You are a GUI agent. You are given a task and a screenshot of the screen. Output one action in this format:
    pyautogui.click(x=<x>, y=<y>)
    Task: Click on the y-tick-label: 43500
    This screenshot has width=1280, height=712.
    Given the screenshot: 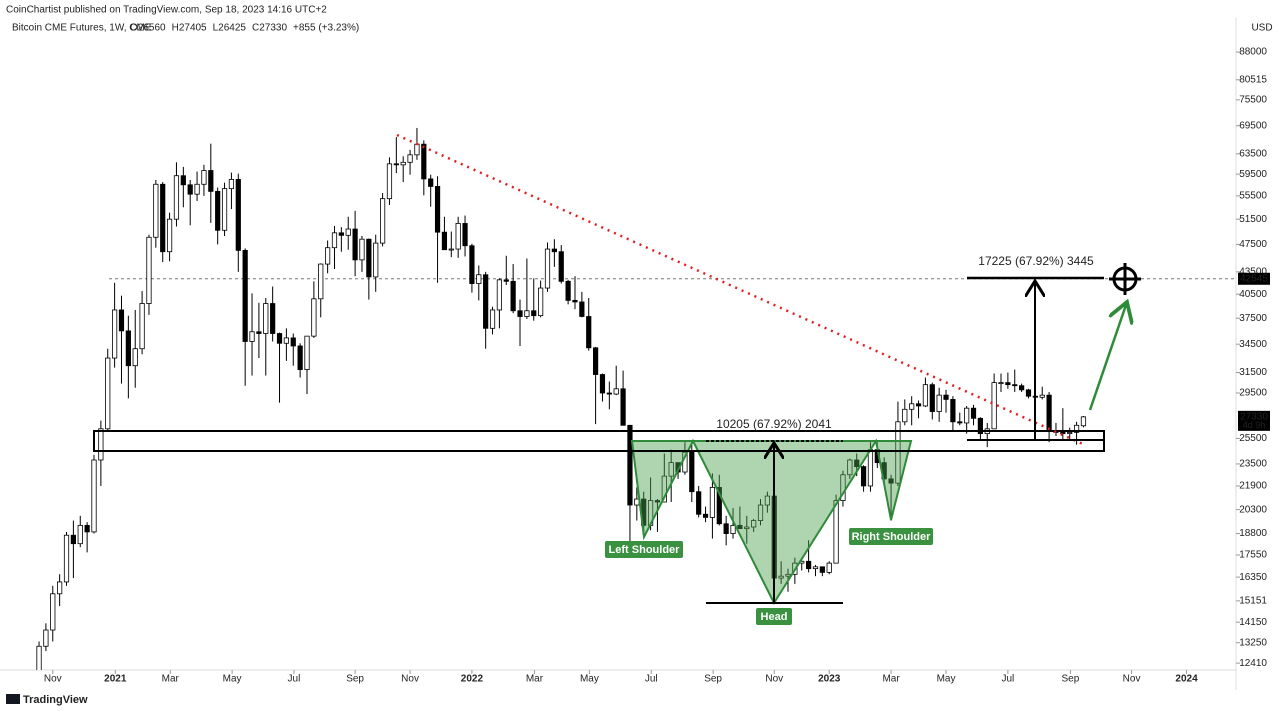 What is the action you would take?
    pyautogui.click(x=1253, y=271)
    